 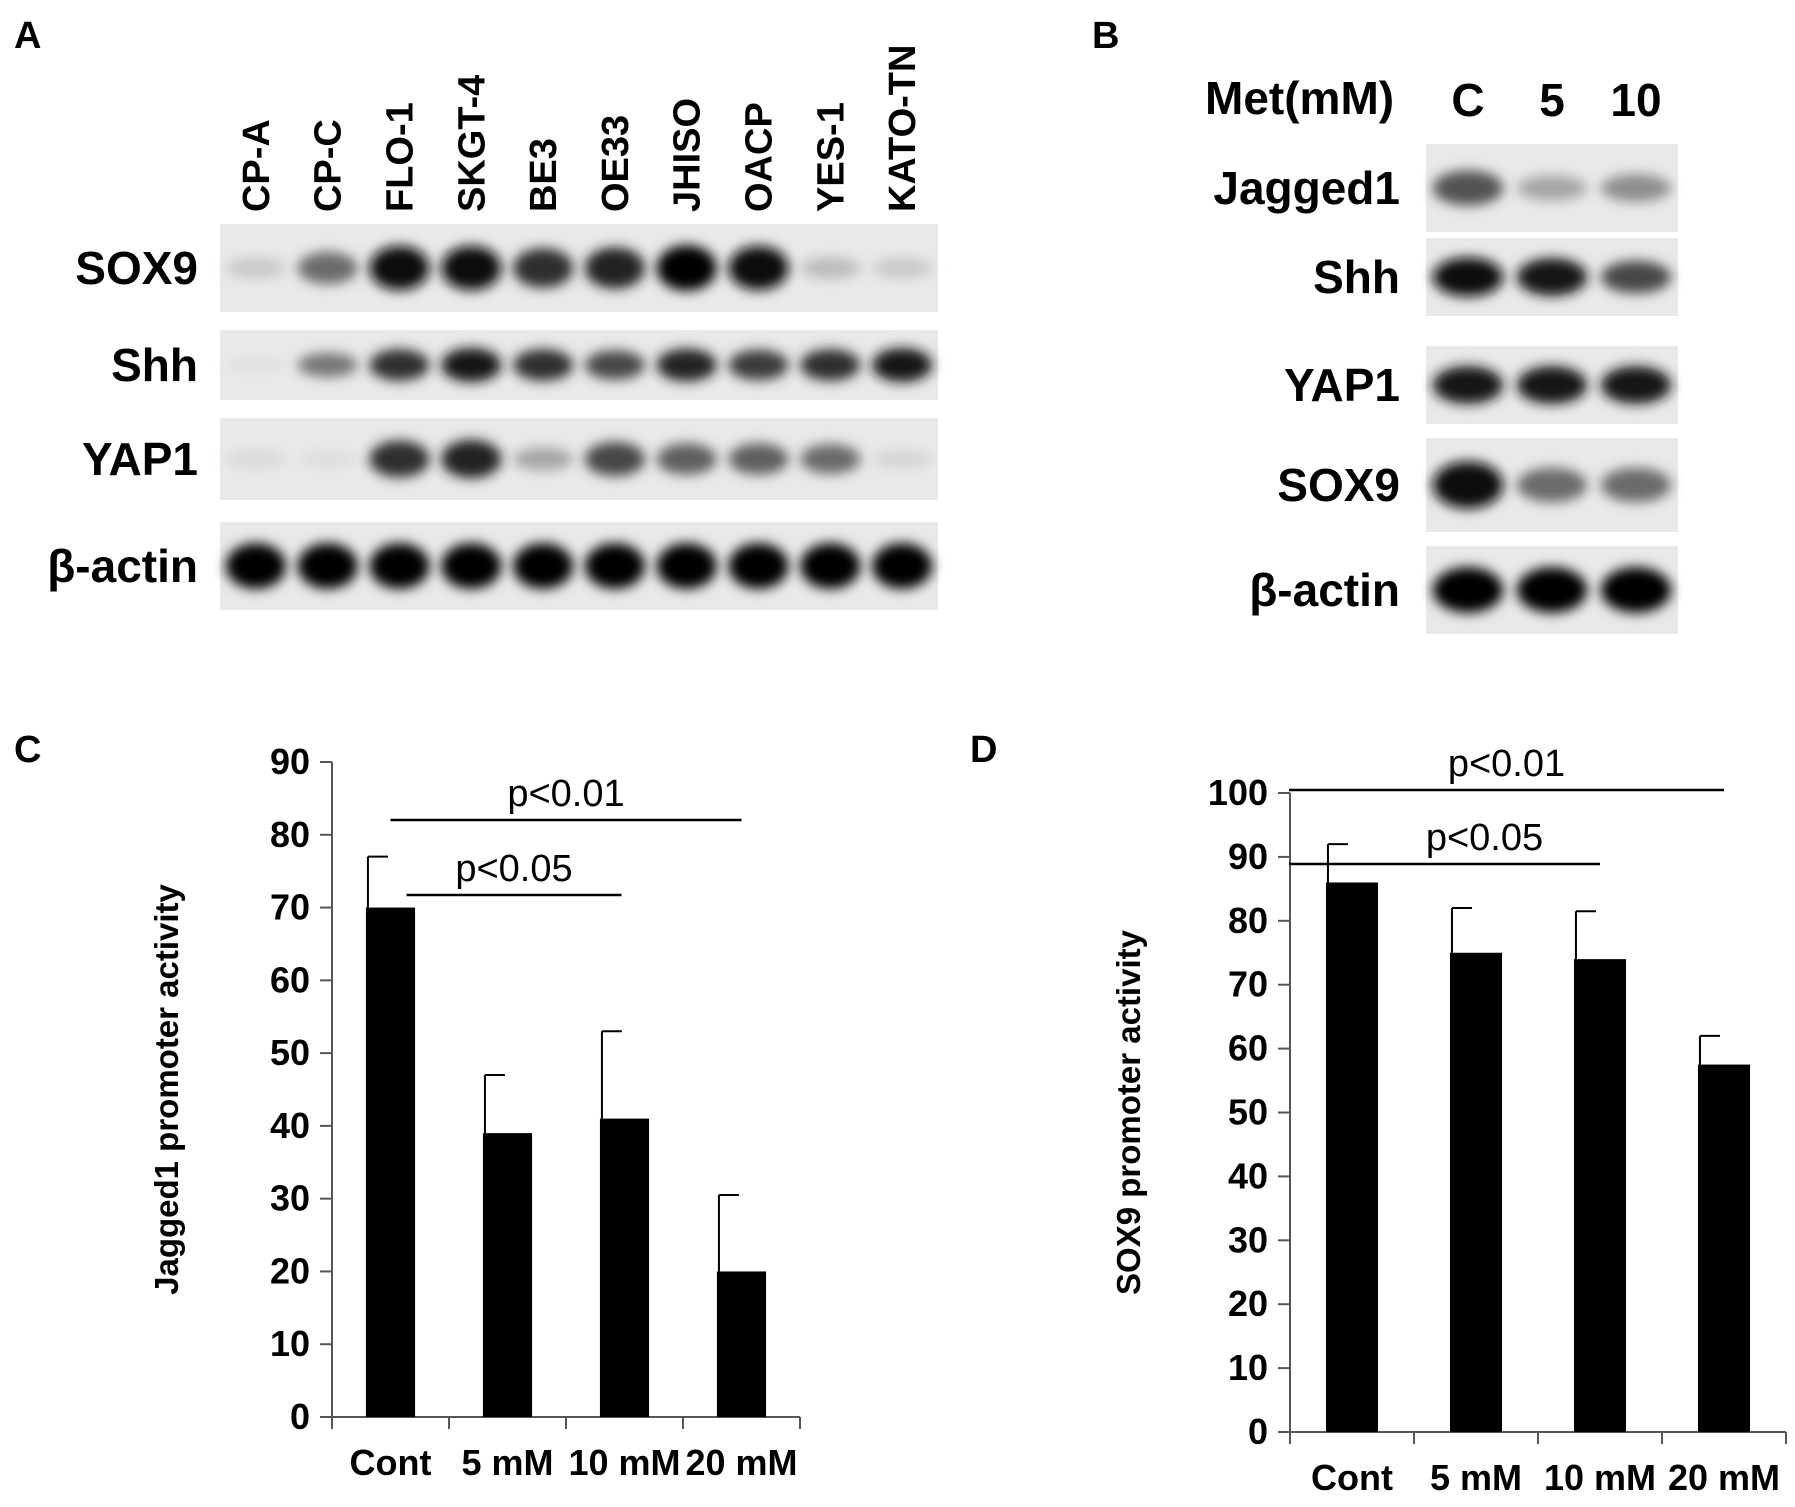 I want to click on blot-row: Shh, so click(x=1495, y=277).